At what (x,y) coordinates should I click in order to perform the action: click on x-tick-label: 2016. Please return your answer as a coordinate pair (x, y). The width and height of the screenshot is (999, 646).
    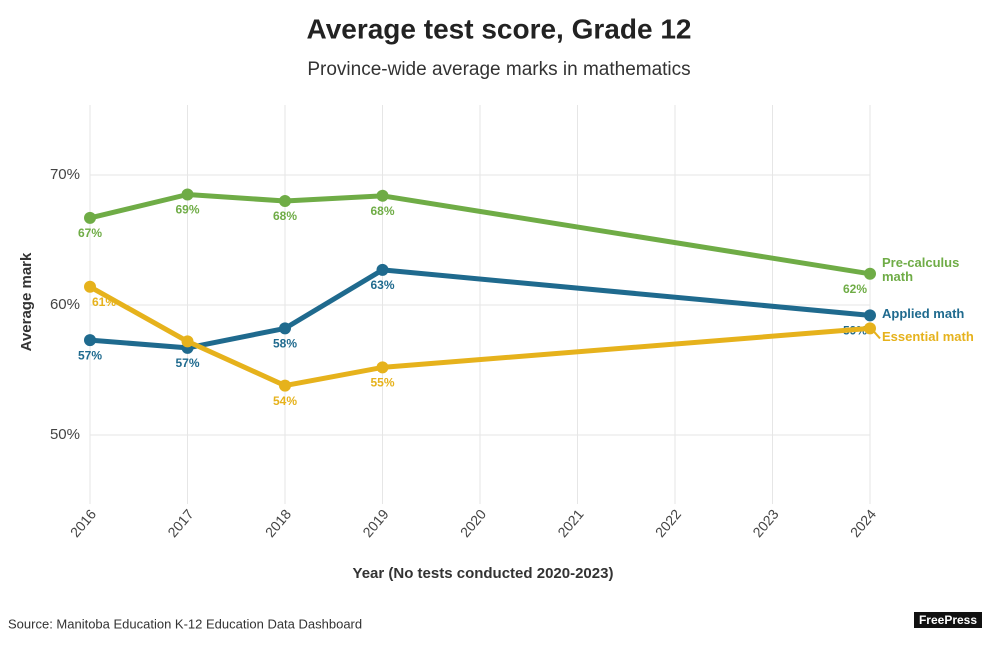
    Looking at the image, I should click on (83, 523).